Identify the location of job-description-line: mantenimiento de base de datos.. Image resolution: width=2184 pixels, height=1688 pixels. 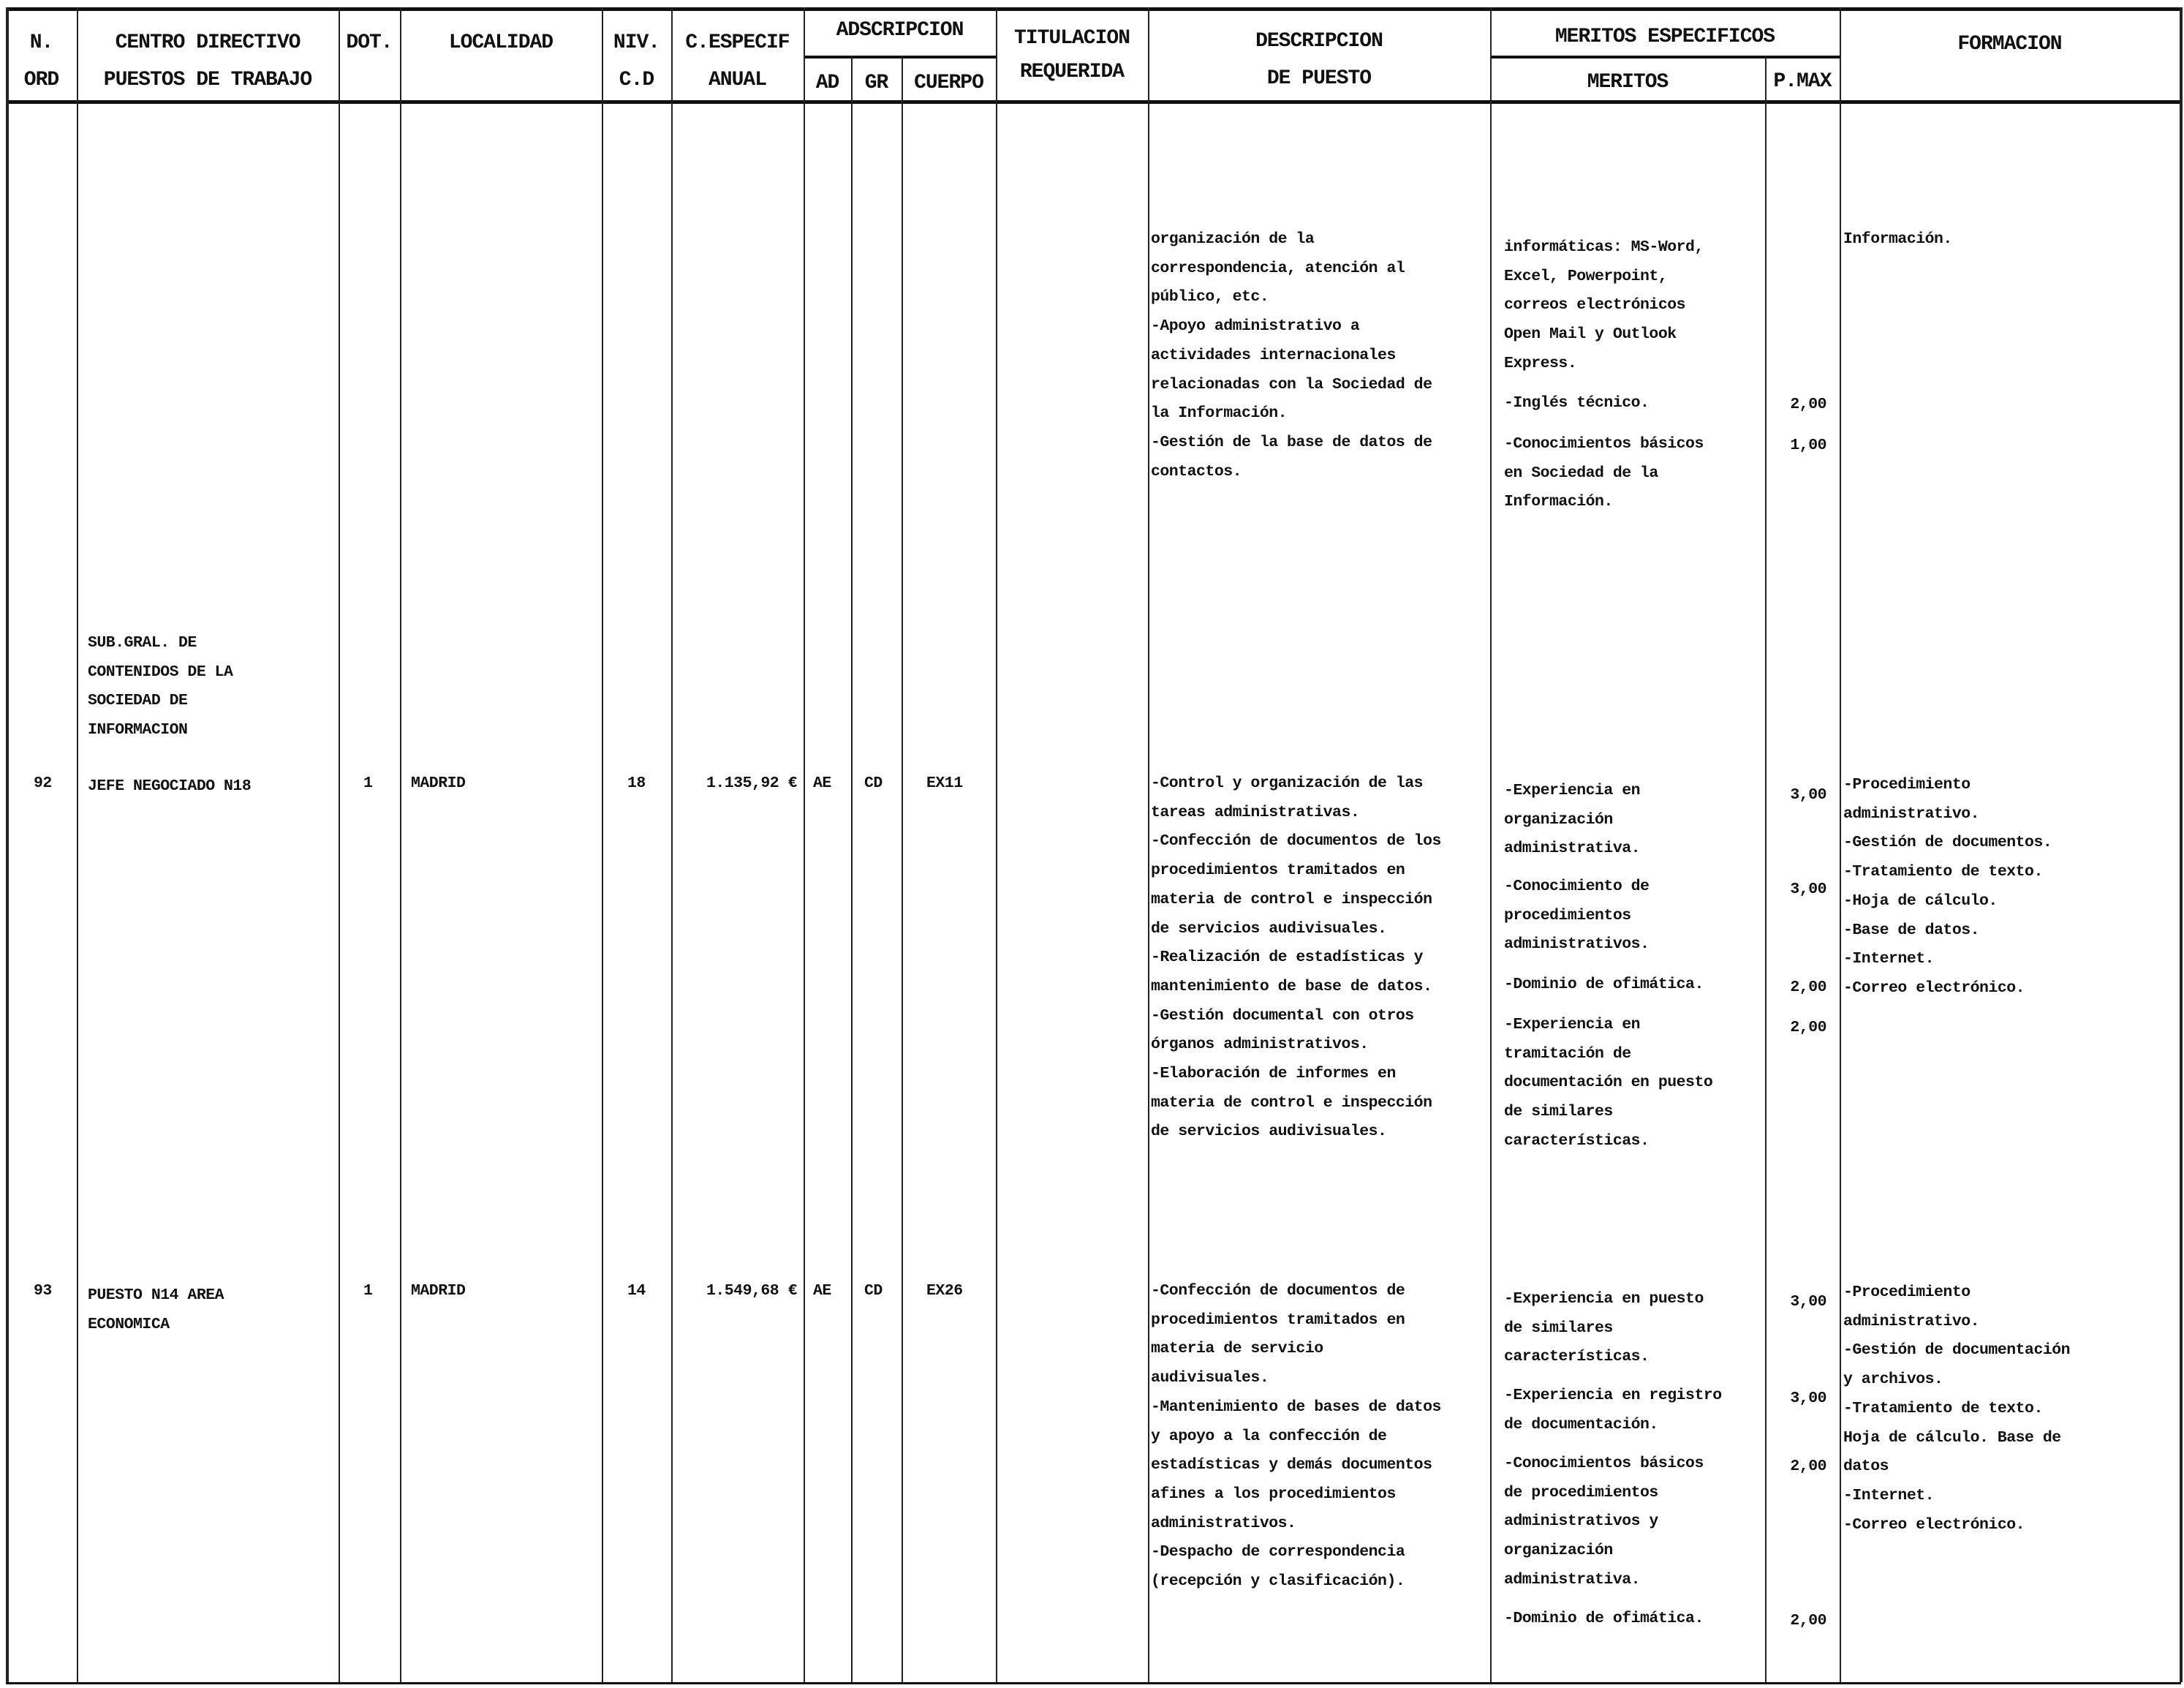
(1291, 986).